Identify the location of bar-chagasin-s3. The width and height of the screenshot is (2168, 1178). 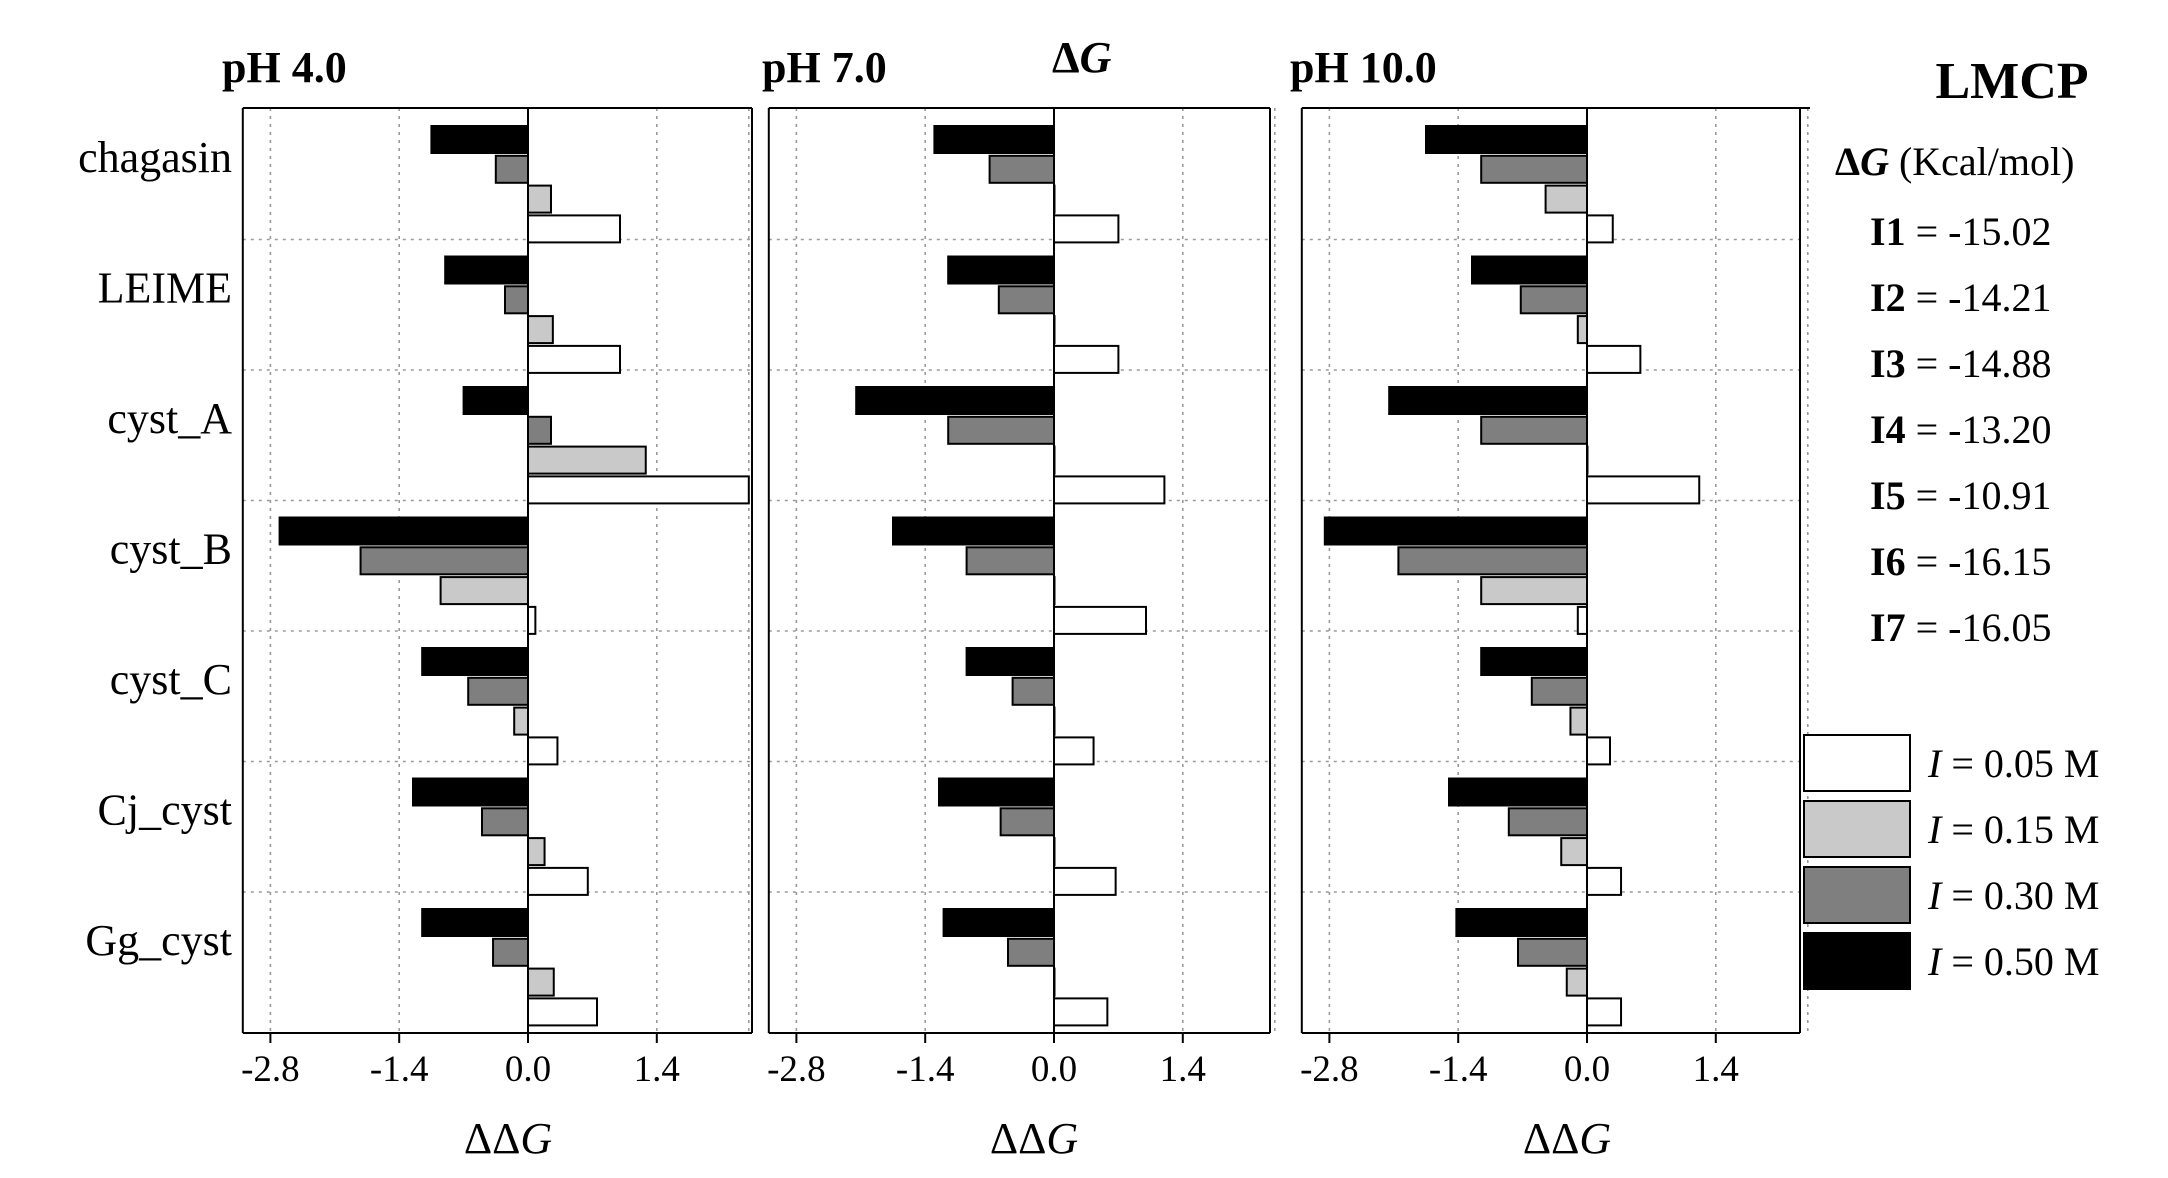
(1086, 229).